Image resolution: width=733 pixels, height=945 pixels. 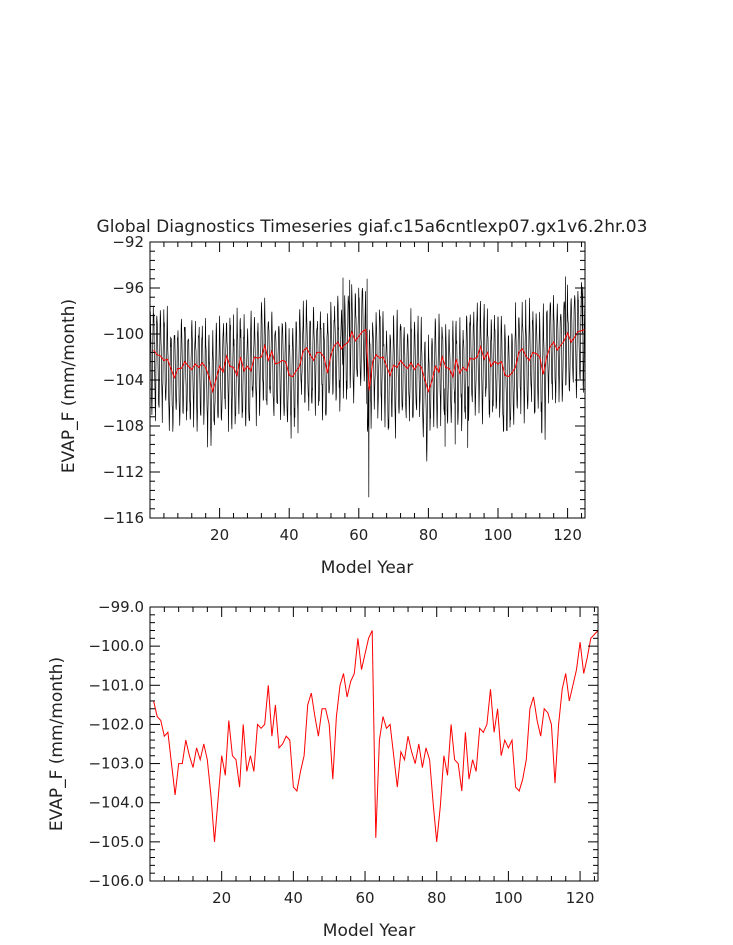 What do you see at coordinates (219, 535) in the screenshot?
I see `top-chart-x-tick-label: 20` at bounding box center [219, 535].